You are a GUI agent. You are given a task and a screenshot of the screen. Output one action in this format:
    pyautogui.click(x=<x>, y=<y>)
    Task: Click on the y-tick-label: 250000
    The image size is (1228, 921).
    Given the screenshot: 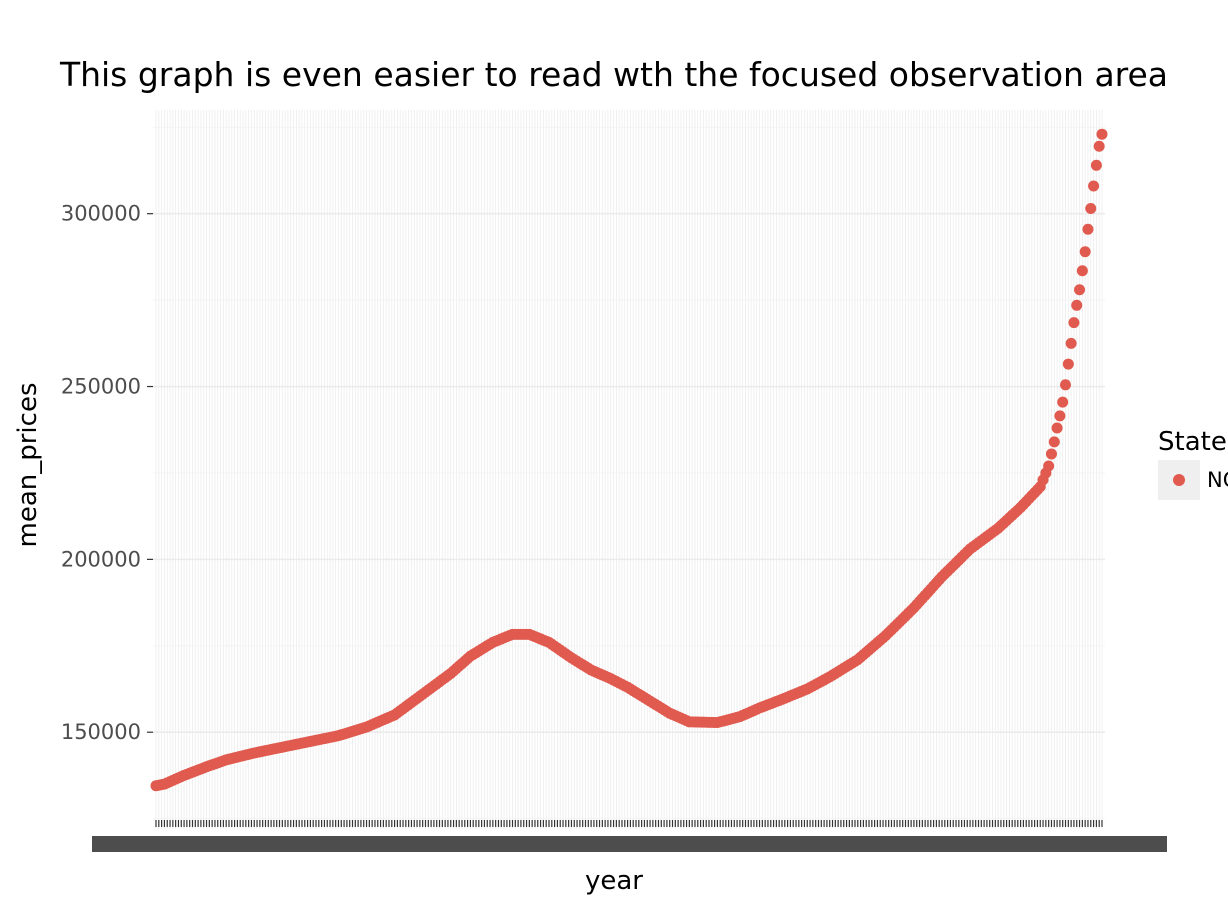 What is the action you would take?
    pyautogui.click(x=101, y=387)
    